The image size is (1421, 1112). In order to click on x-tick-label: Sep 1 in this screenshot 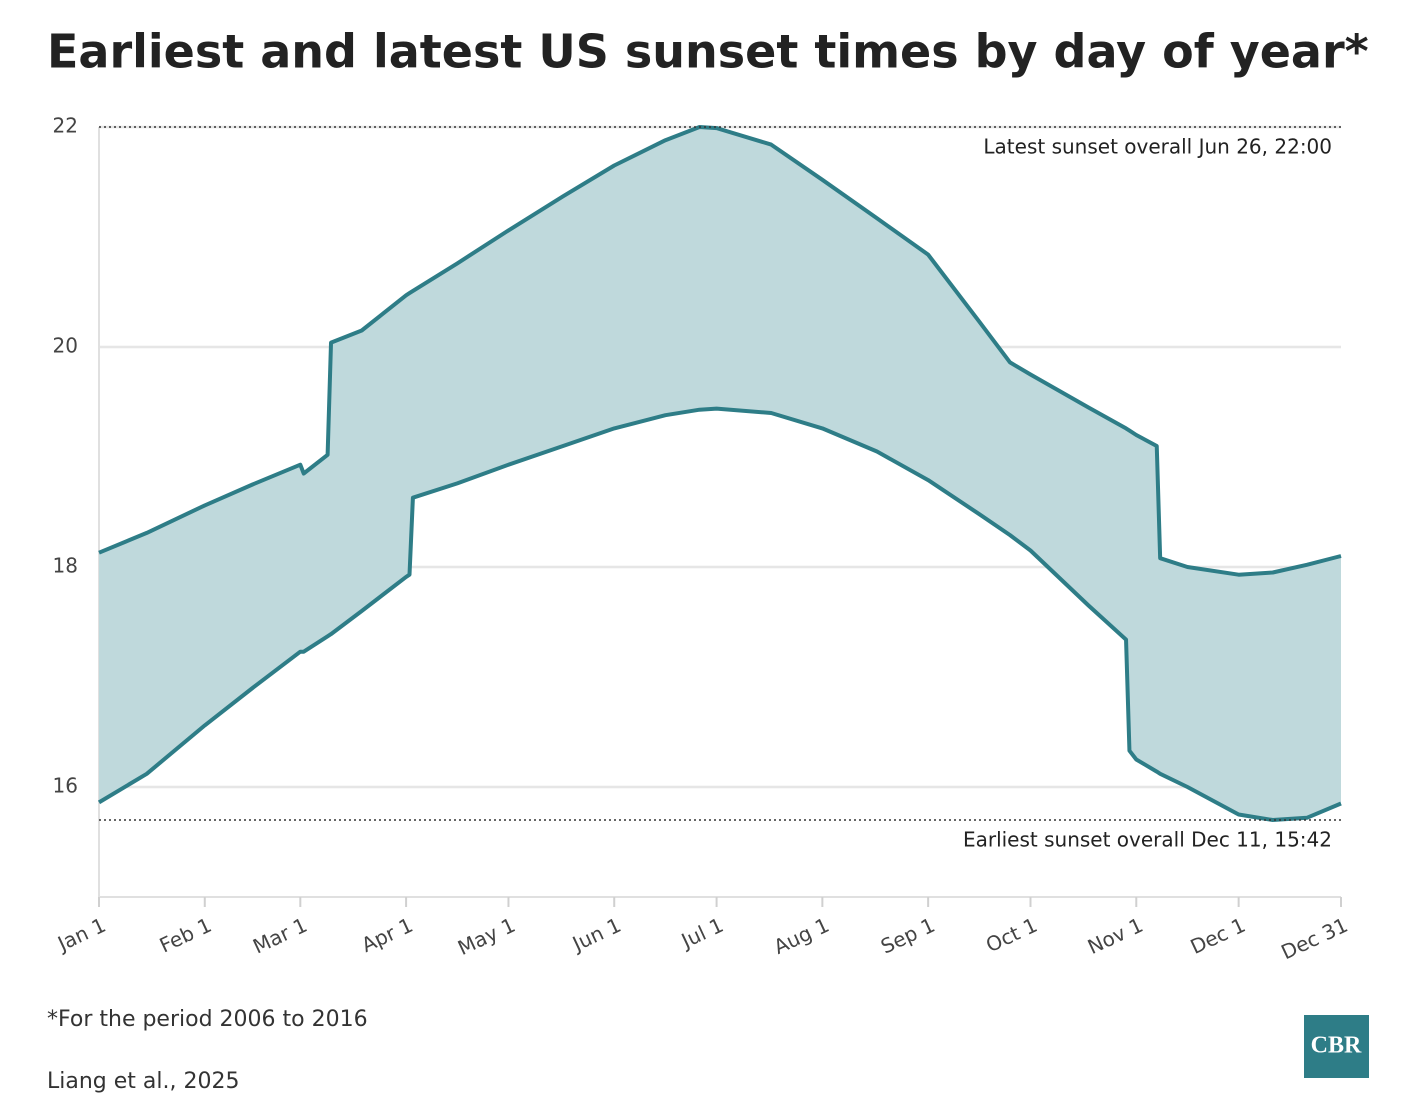, I will do `click(908, 936)`.